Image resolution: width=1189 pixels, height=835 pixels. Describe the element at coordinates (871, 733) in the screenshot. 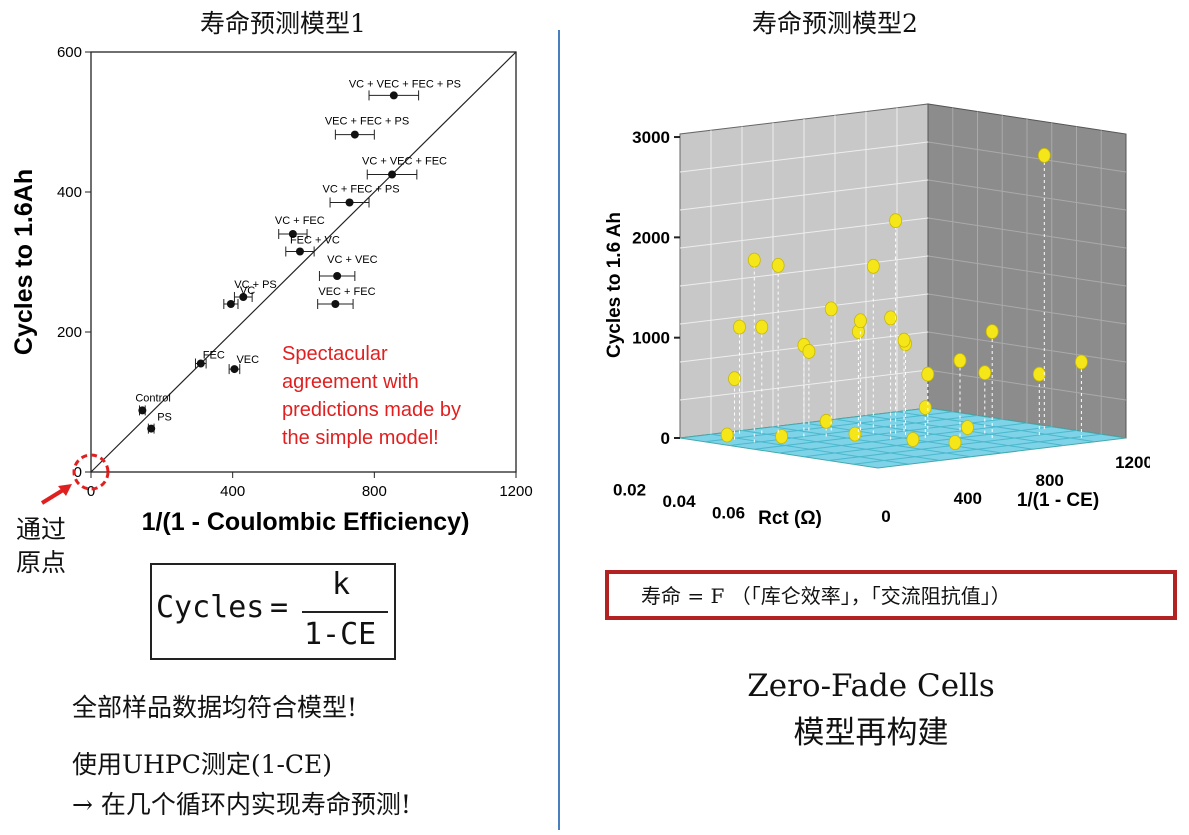

I see `model-rebuild: 模型再构建` at that location.